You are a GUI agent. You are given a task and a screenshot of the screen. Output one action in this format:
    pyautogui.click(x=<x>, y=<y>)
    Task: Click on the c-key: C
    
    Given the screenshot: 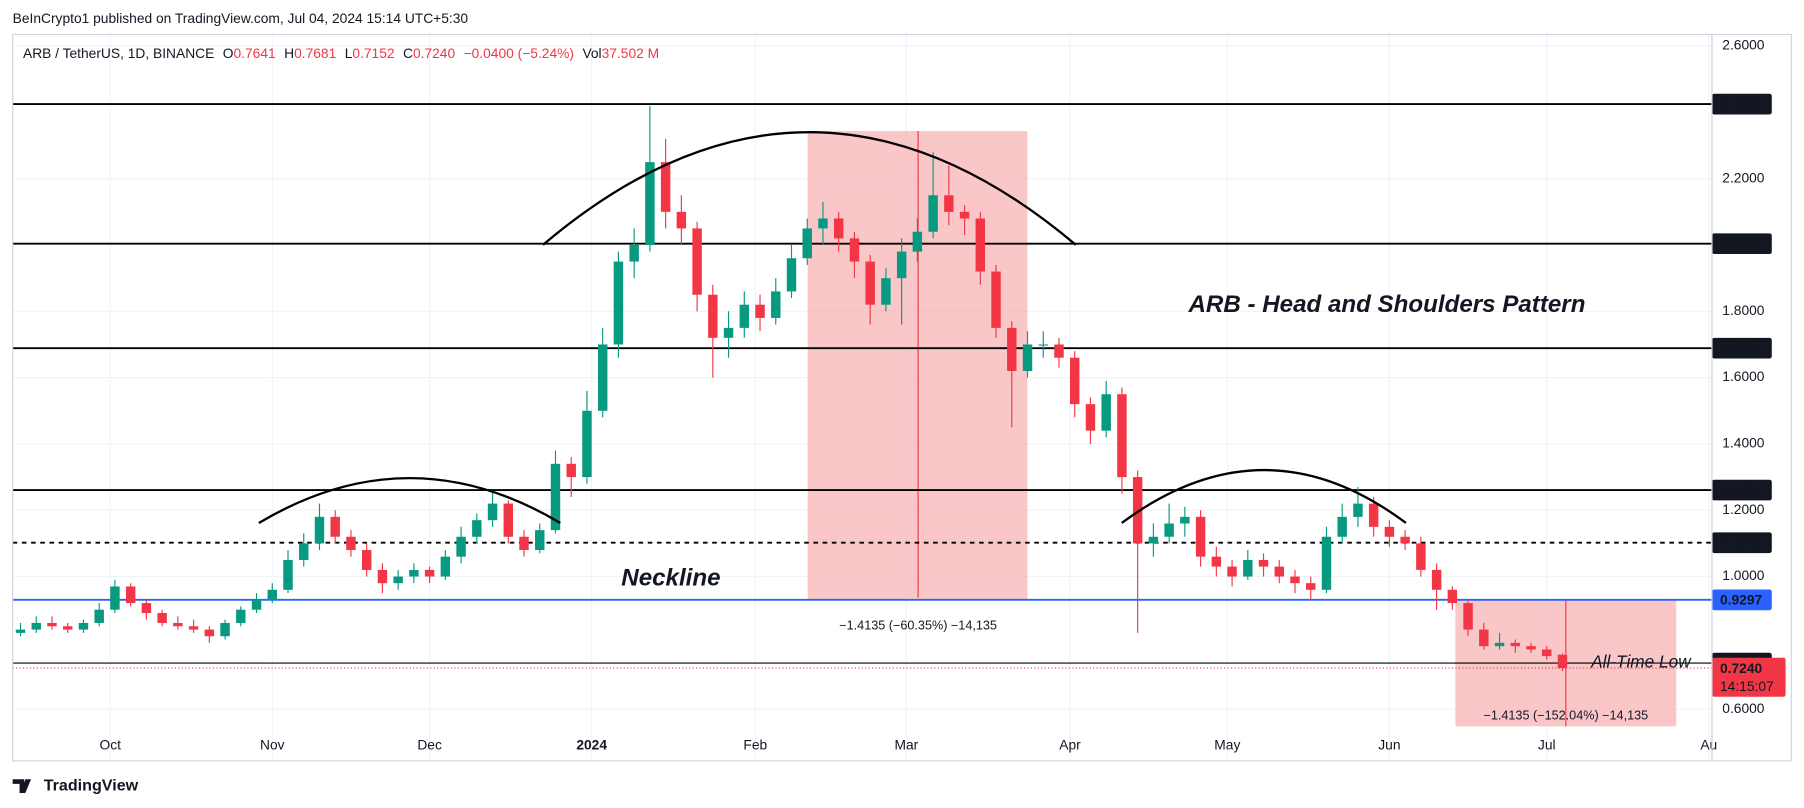 What is the action you would take?
    pyautogui.click(x=408, y=53)
    